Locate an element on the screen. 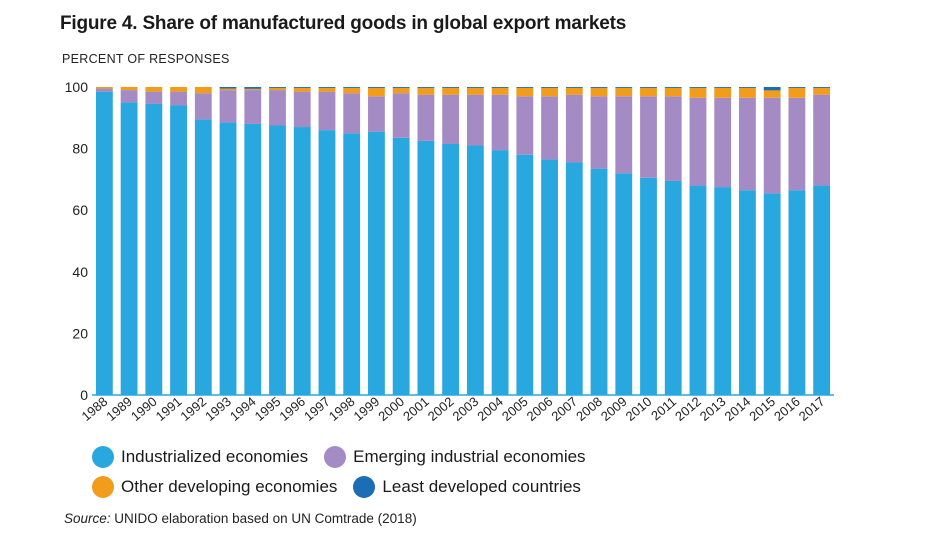 This screenshot has width=932, height=537. x-tick-label: 2006 is located at coordinates (540, 409).